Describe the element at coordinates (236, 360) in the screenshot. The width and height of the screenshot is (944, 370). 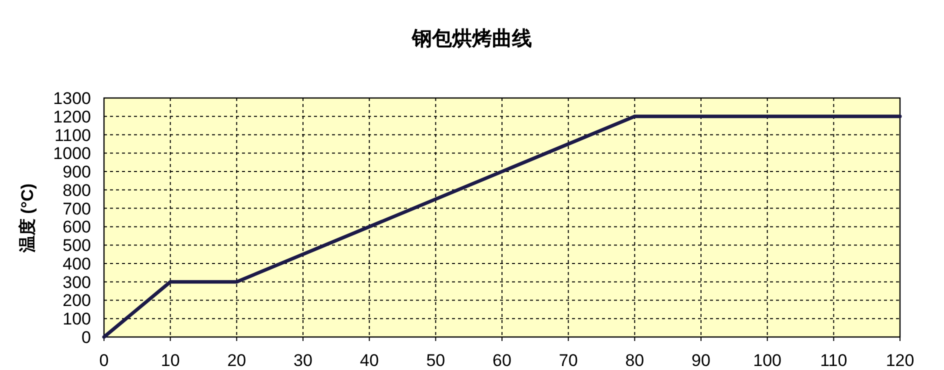
I see `x-tick-label: 20` at that location.